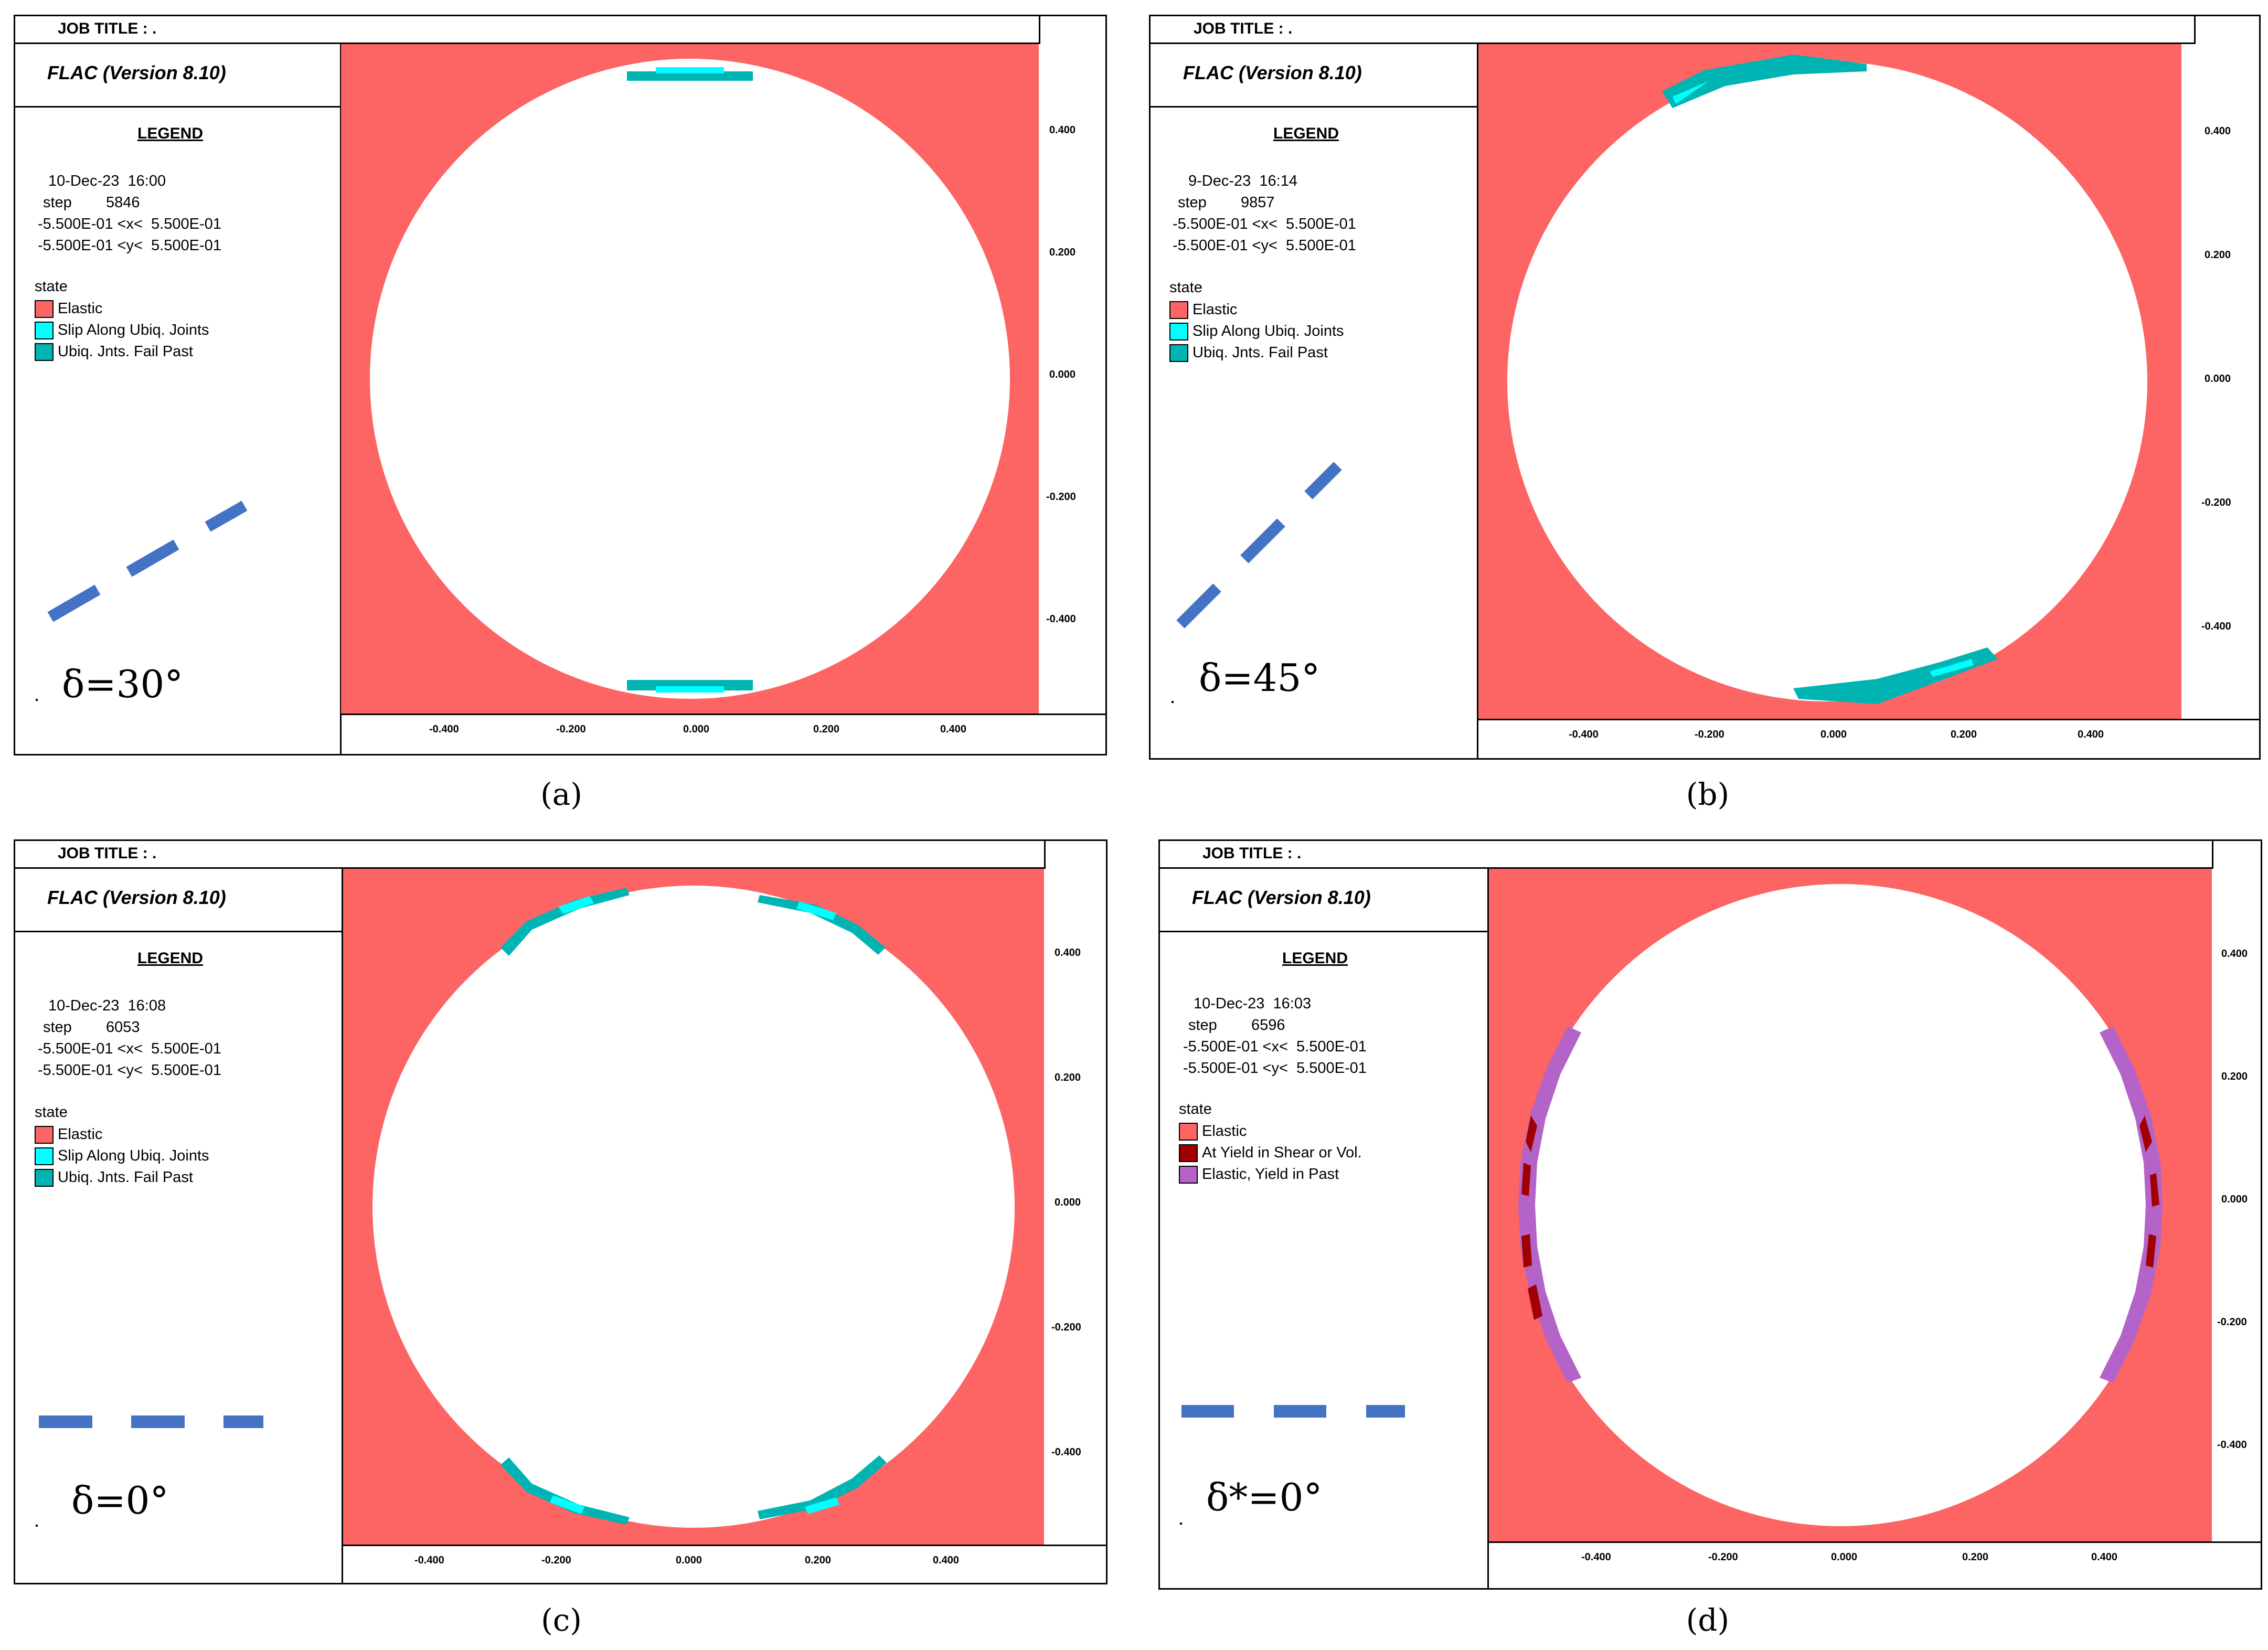 The image size is (2268, 1650). Describe the element at coordinates (2149, 1191) in the screenshot. I see `yield-now-zone-right` at that location.